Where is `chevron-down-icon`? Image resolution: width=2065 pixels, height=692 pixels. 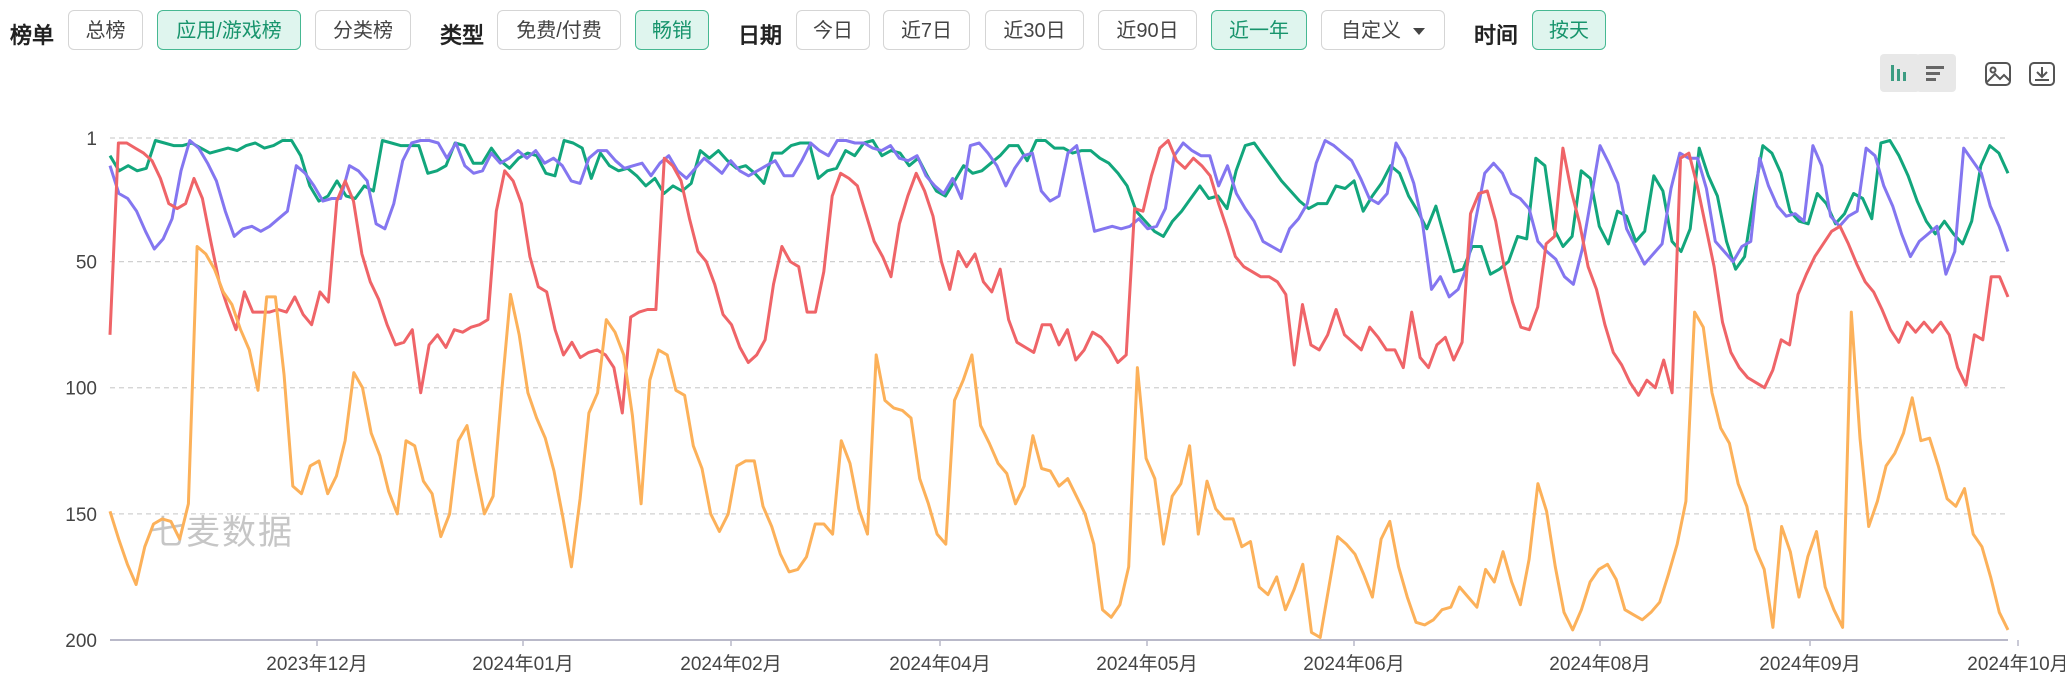 chevron-down-icon is located at coordinates (1419, 32).